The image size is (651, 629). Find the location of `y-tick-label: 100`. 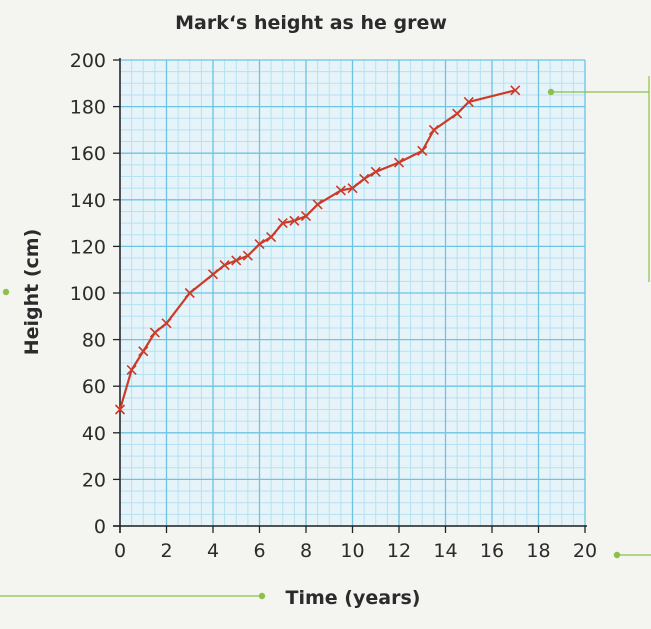

y-tick-label: 100 is located at coordinates (88, 294).